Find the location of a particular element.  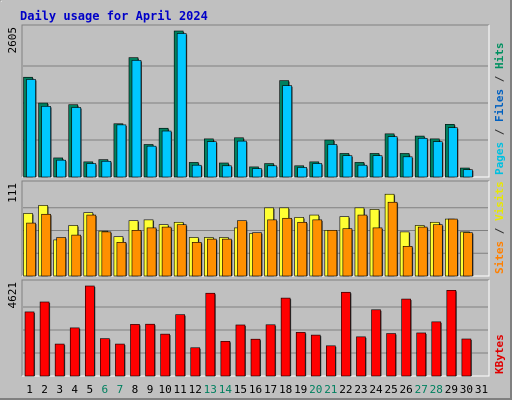

legend-entry: Visits is located at coordinates (499, 201).